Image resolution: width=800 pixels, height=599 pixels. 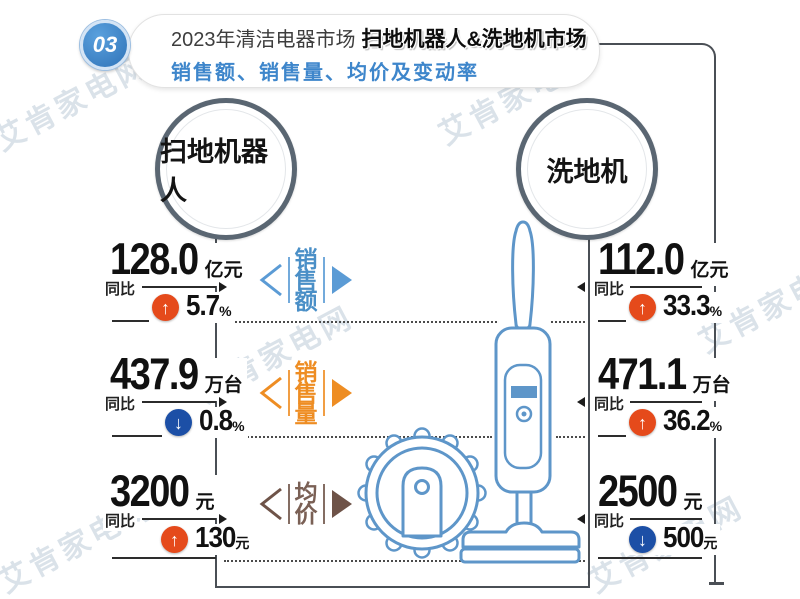 I want to click on robot-revenue-yoy: ↑ 5.7%, so click(x=192, y=305).